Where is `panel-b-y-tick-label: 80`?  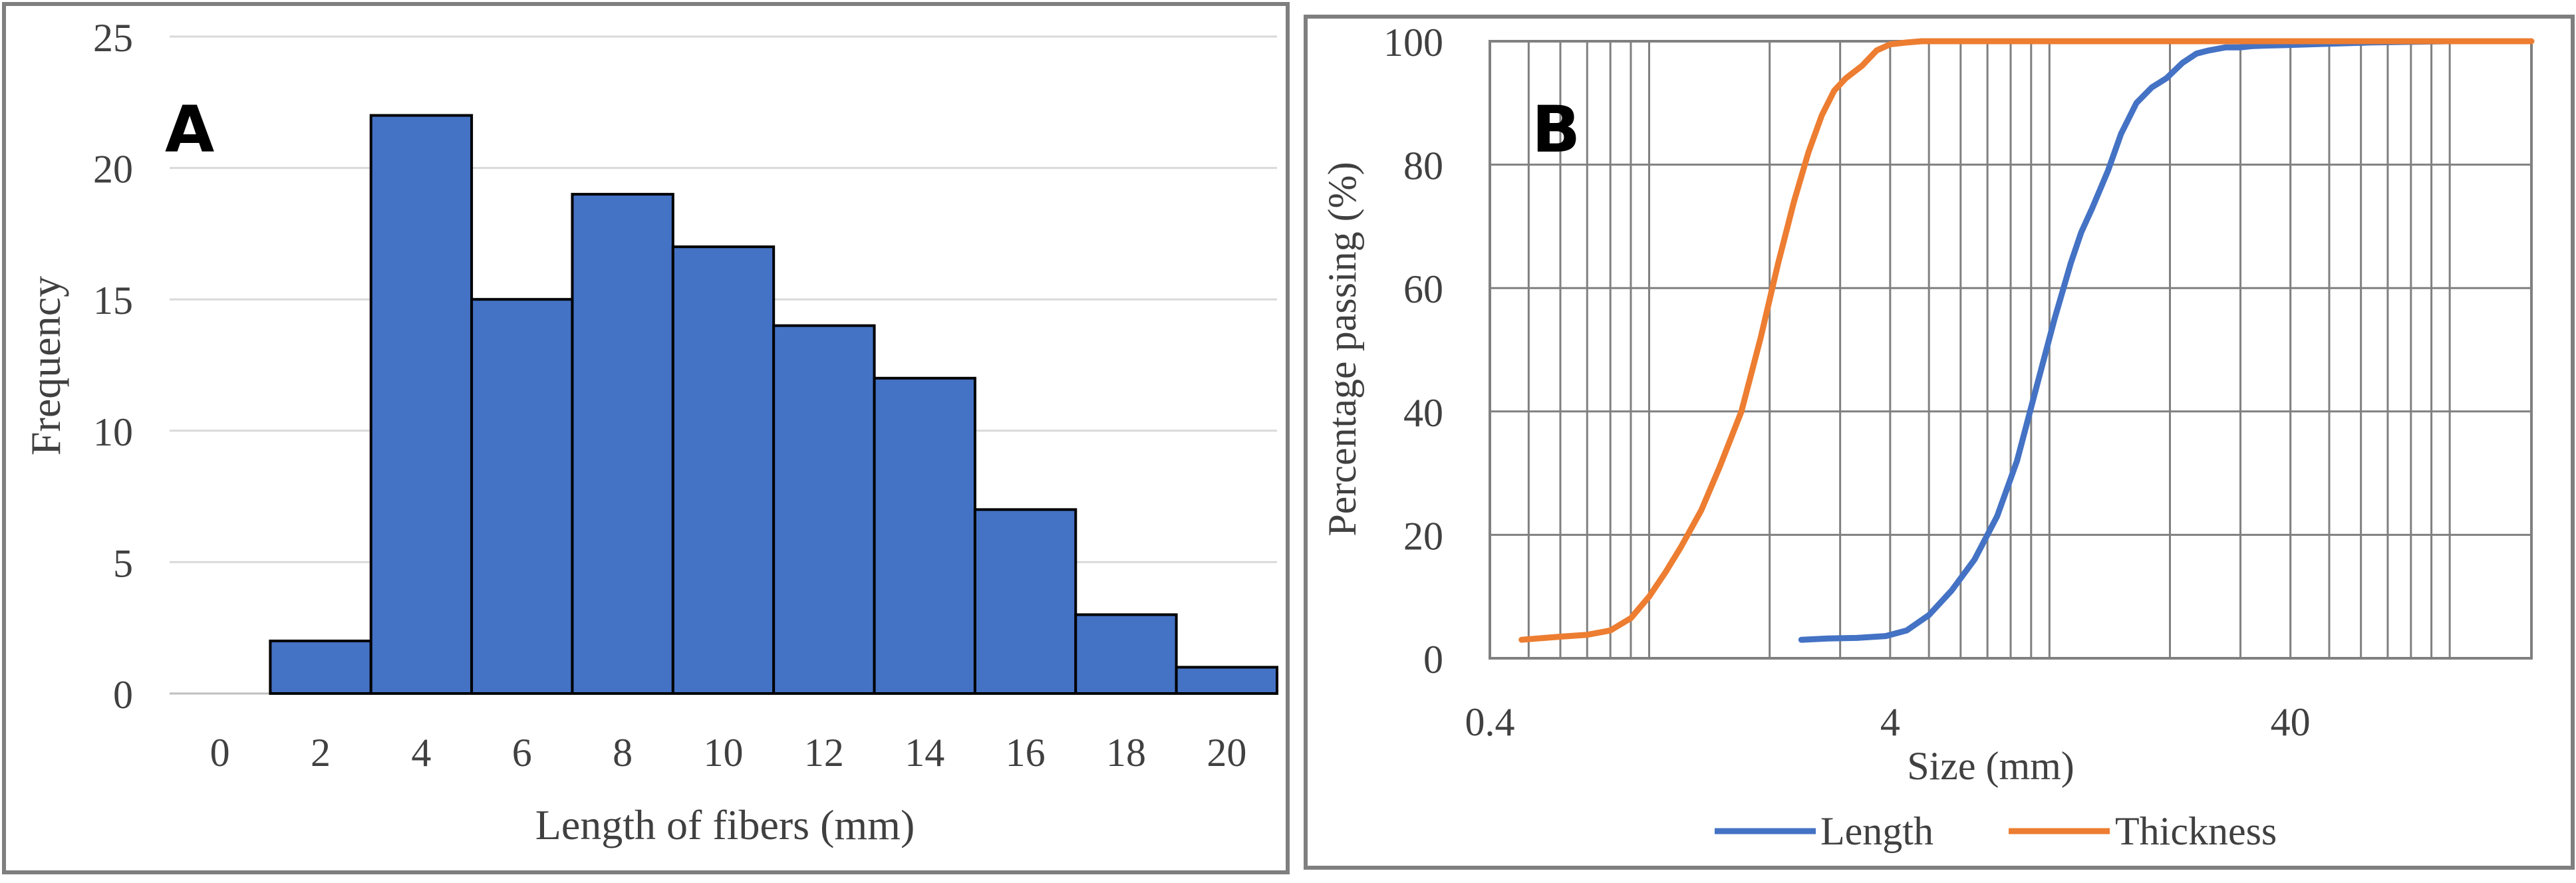 panel-b-y-tick-label: 80 is located at coordinates (1423, 166).